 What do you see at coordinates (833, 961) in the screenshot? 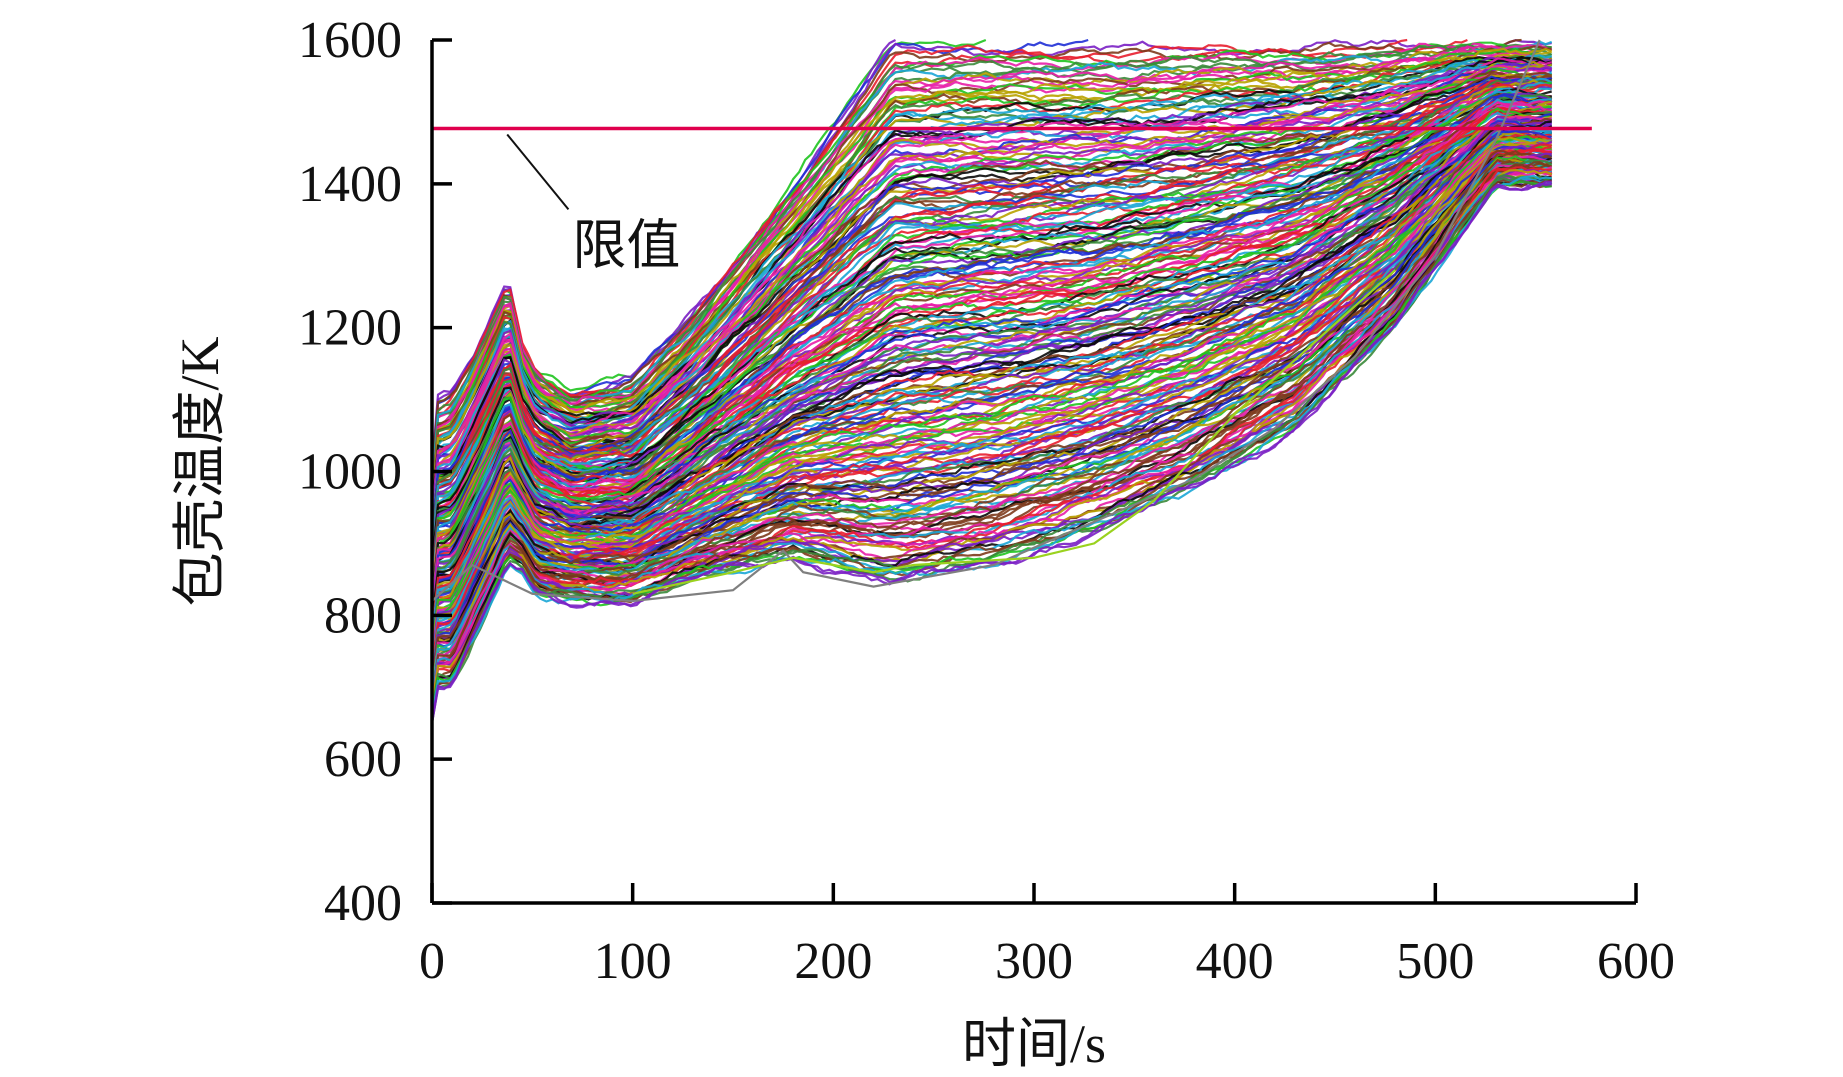
I see `x-tick-label: 200` at bounding box center [833, 961].